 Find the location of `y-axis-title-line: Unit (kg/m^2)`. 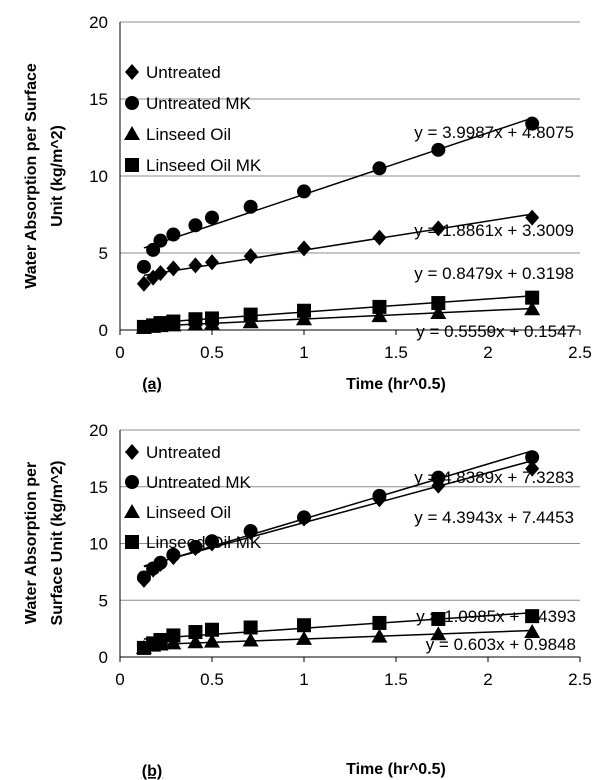

y-axis-title-line: Unit (kg/m^2) is located at coordinates (57, 176).